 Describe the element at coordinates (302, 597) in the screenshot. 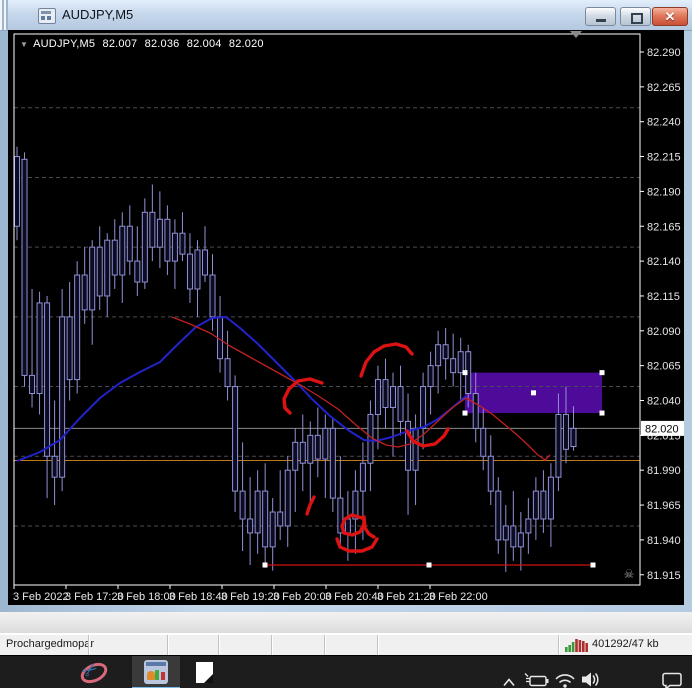

I see `time-axis-label: 3 Feb 20:00` at that location.